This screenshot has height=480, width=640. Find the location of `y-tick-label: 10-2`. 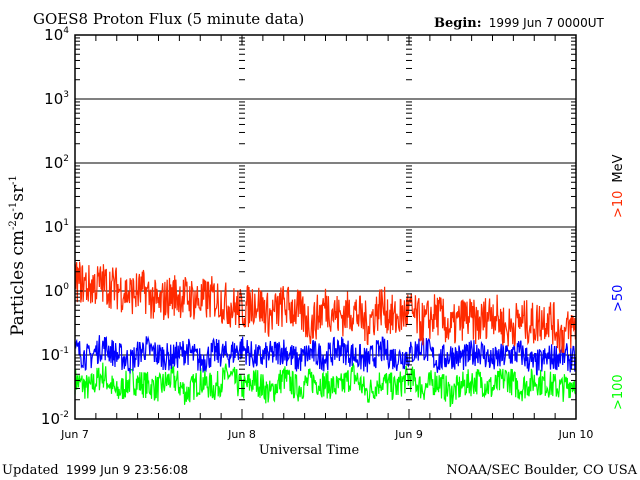

y-tick-label: 10-2 is located at coordinates (55, 419).